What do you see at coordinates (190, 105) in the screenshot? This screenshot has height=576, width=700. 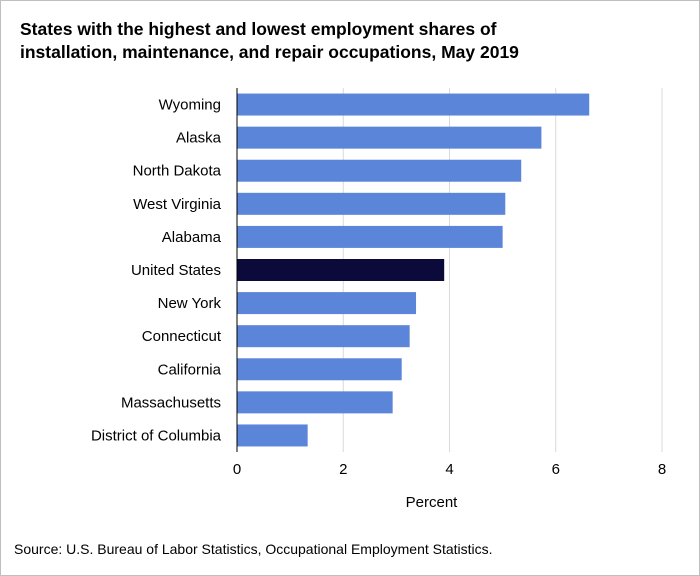 I see `category-label: Wyoming` at bounding box center [190, 105].